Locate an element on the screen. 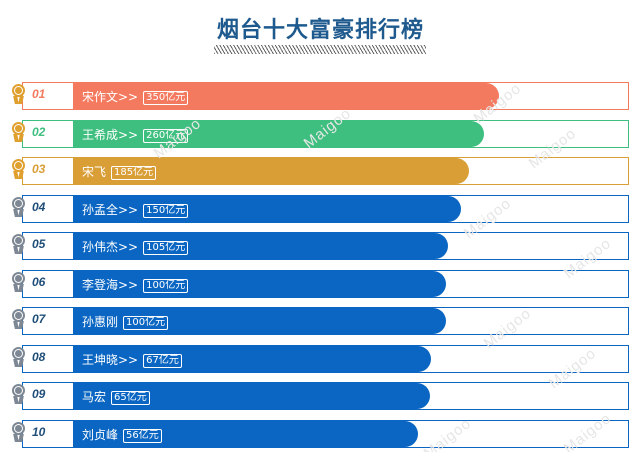 The height and width of the screenshot is (452, 641). person-name: 刘贞峰 is located at coordinates (100, 434).